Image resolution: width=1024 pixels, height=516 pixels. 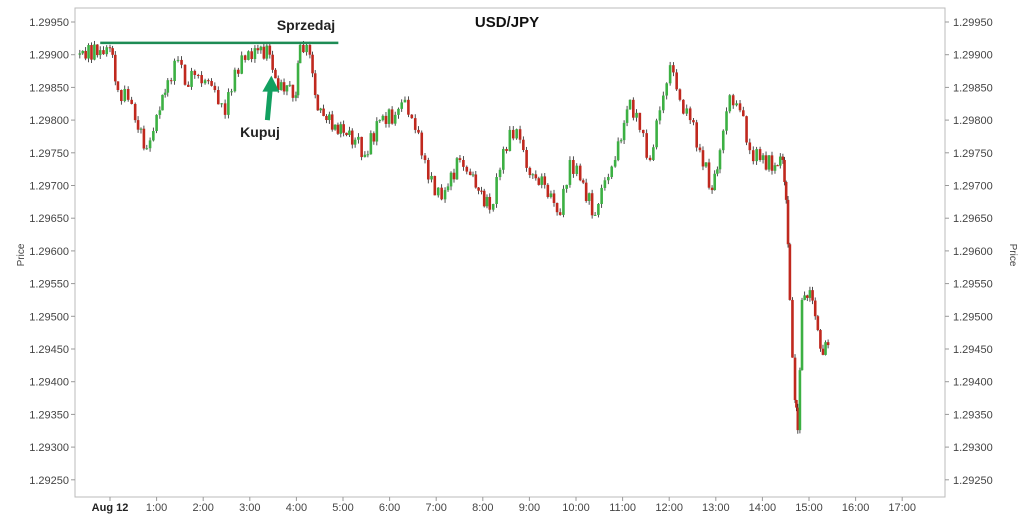 What do you see at coordinates (260, 132) in the screenshot?
I see `buy-label: Kupuj` at bounding box center [260, 132].